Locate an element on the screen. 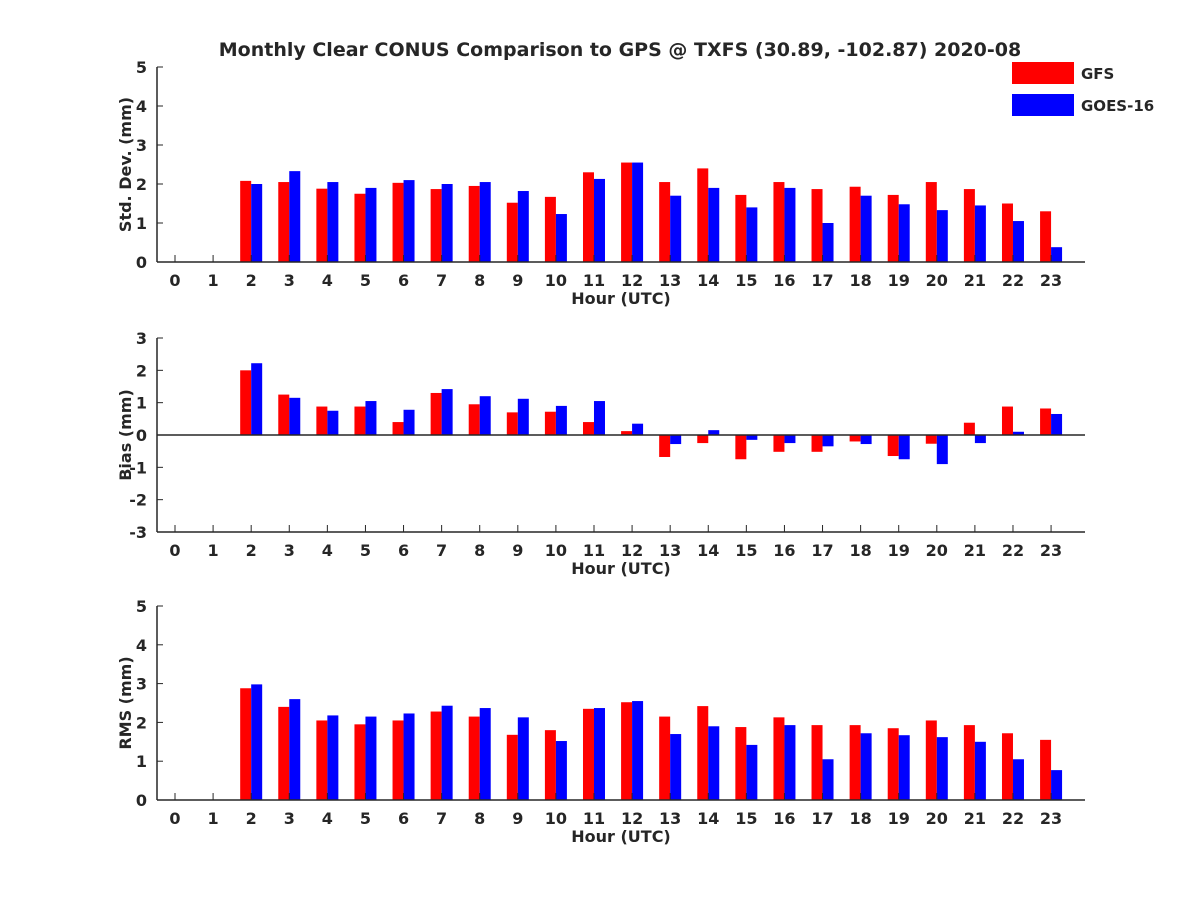 Image resolution: width=1200 pixels, height=900 pixels. x-tick-label: 15 is located at coordinates (746, 550).